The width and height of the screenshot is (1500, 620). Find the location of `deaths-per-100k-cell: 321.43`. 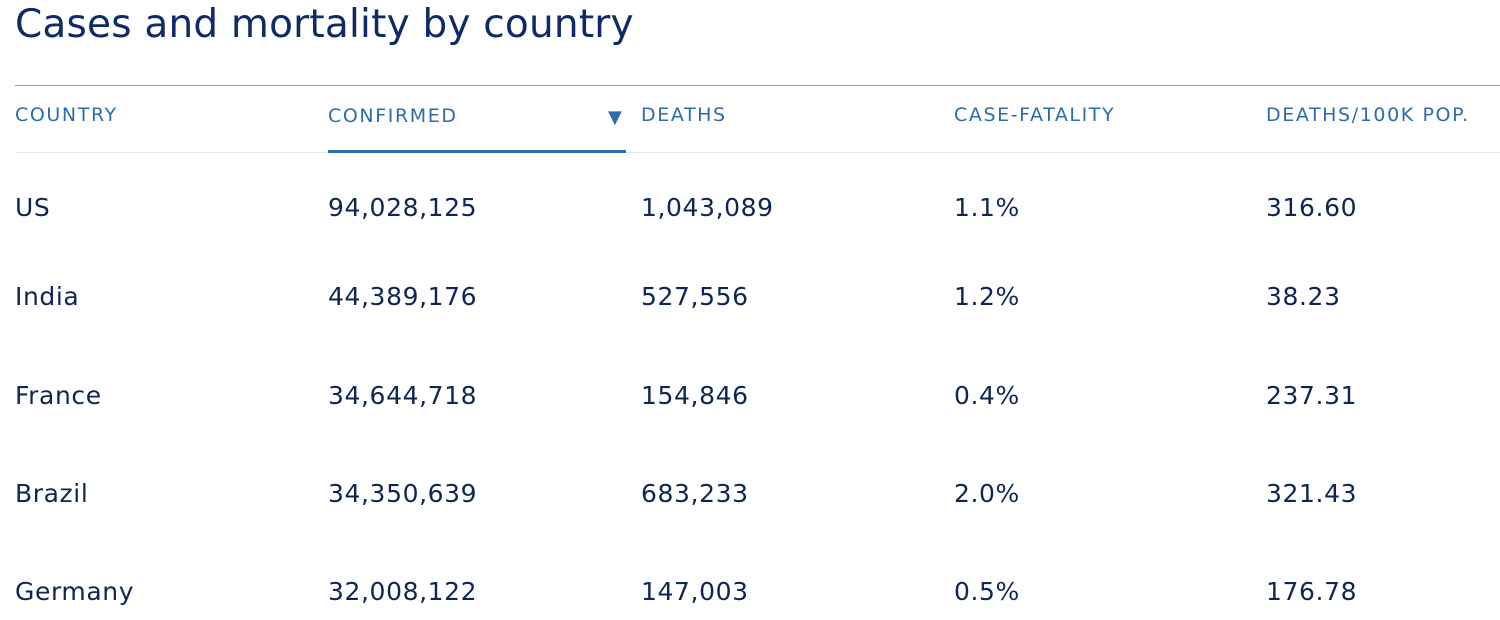

deaths-per-100k-cell: 321.43 is located at coordinates (1312, 493).